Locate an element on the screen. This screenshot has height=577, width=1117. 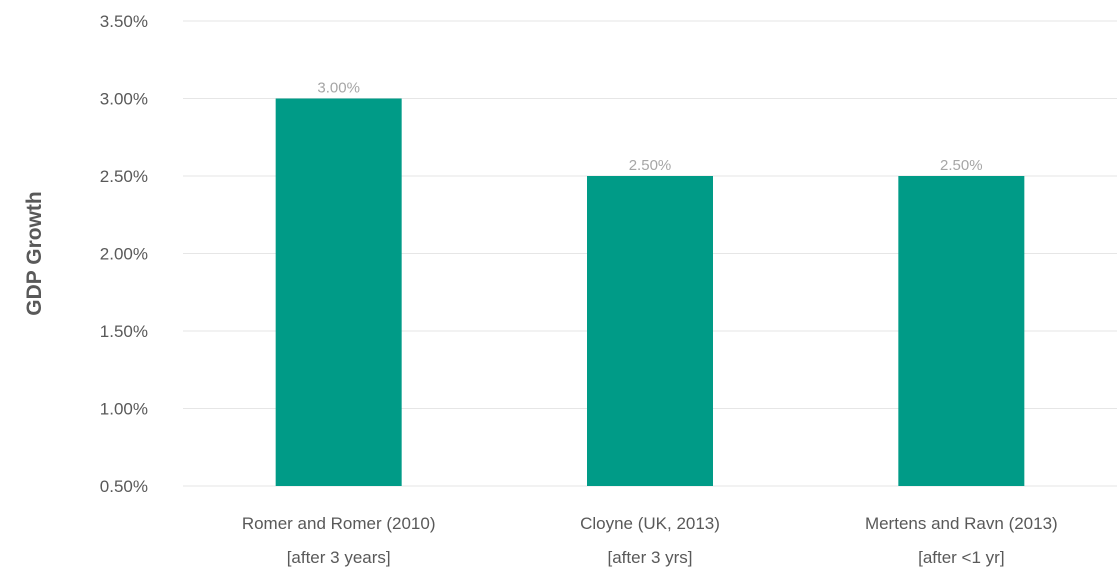
x-category-label: Cloyne (UK, 2013) is located at coordinates (650, 523).